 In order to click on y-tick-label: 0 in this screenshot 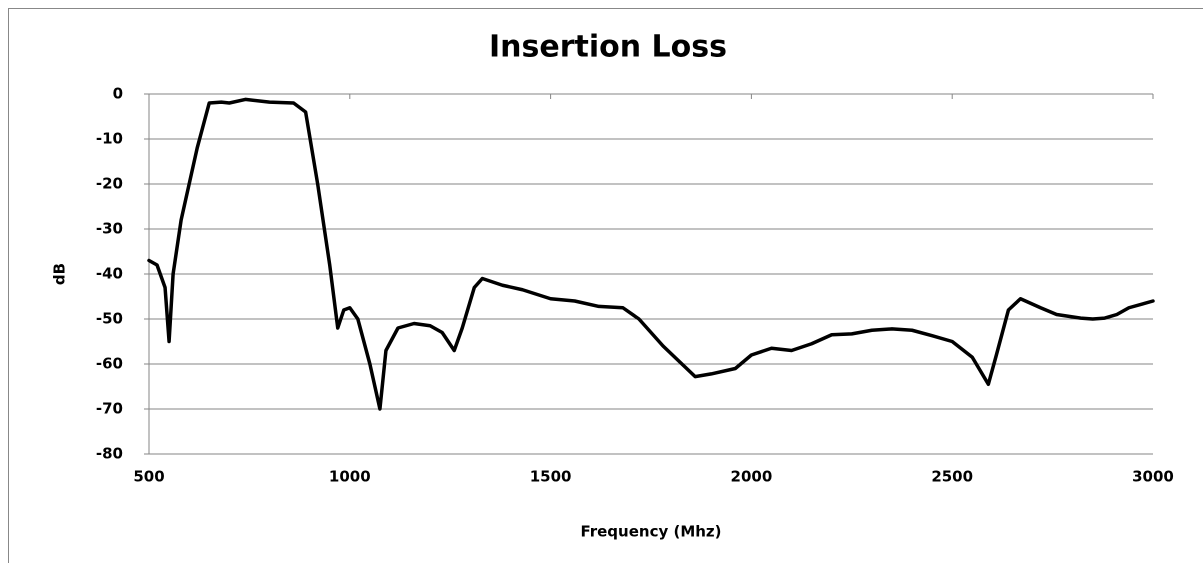, I will do `click(118, 94)`.